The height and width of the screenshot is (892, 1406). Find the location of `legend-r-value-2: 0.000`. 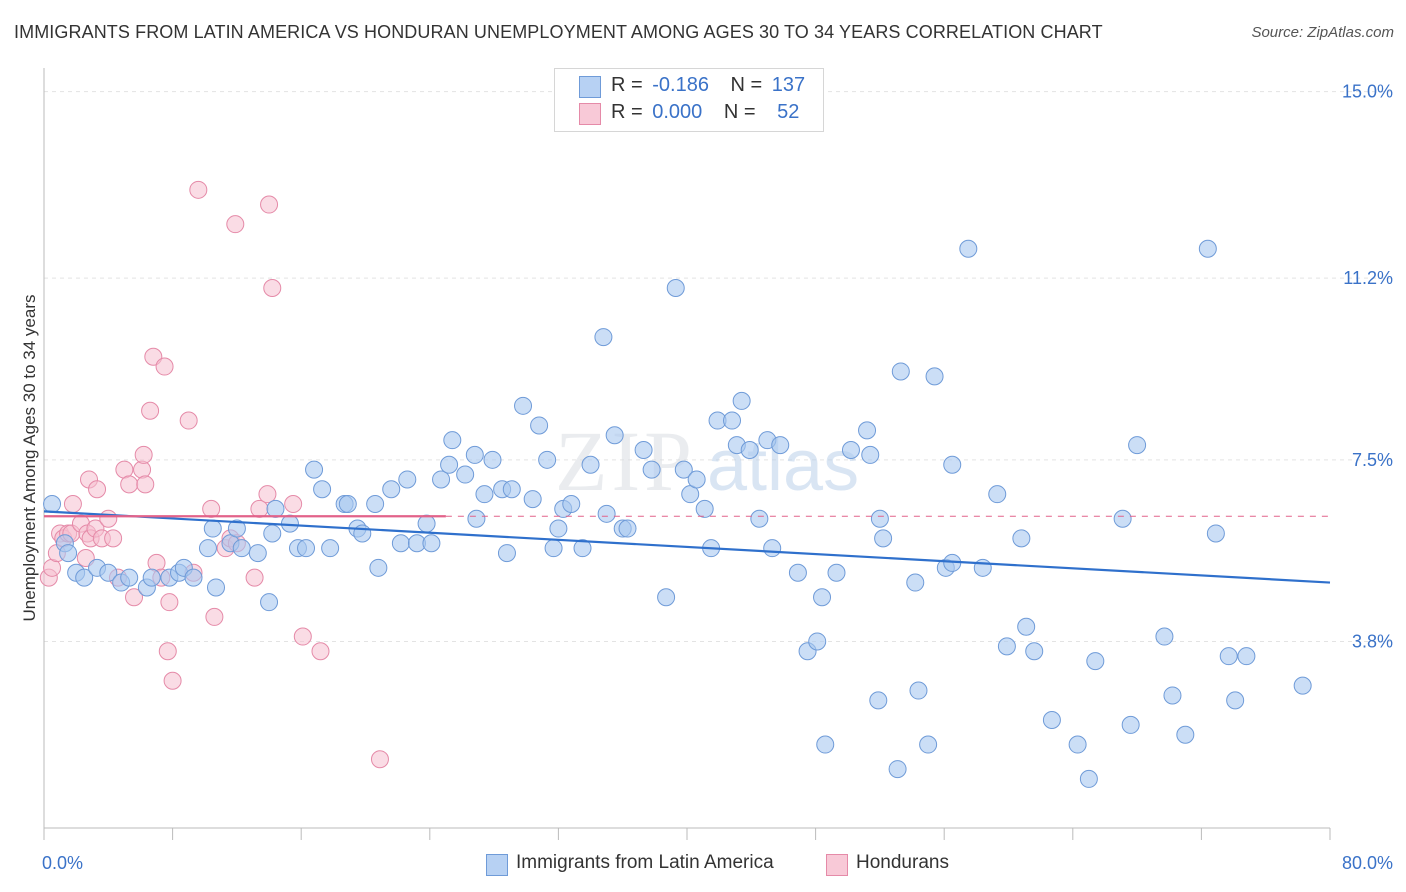

legend-r-value-2: 0.000 is located at coordinates (677, 112).